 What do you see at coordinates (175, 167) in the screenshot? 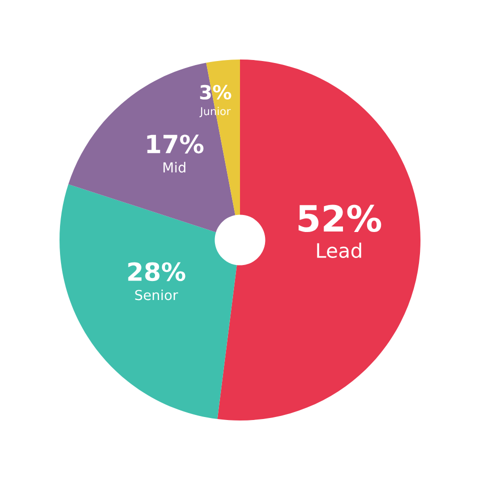
I see `slice-label: Mid` at bounding box center [175, 167].